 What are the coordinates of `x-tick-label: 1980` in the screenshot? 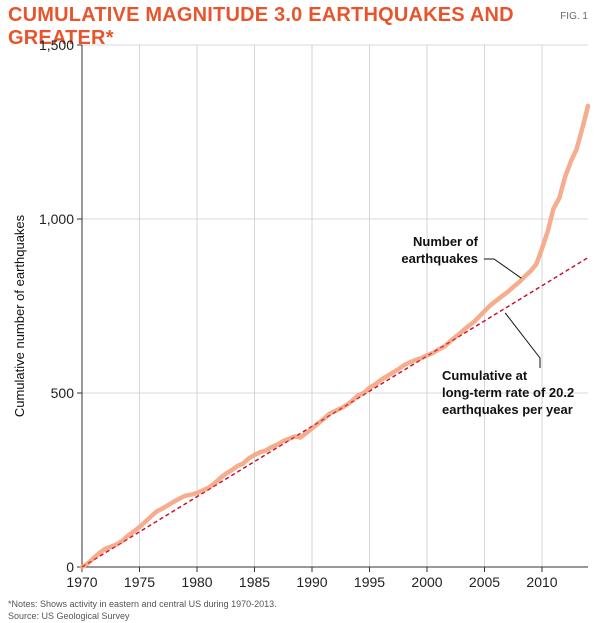 It's located at (196, 582).